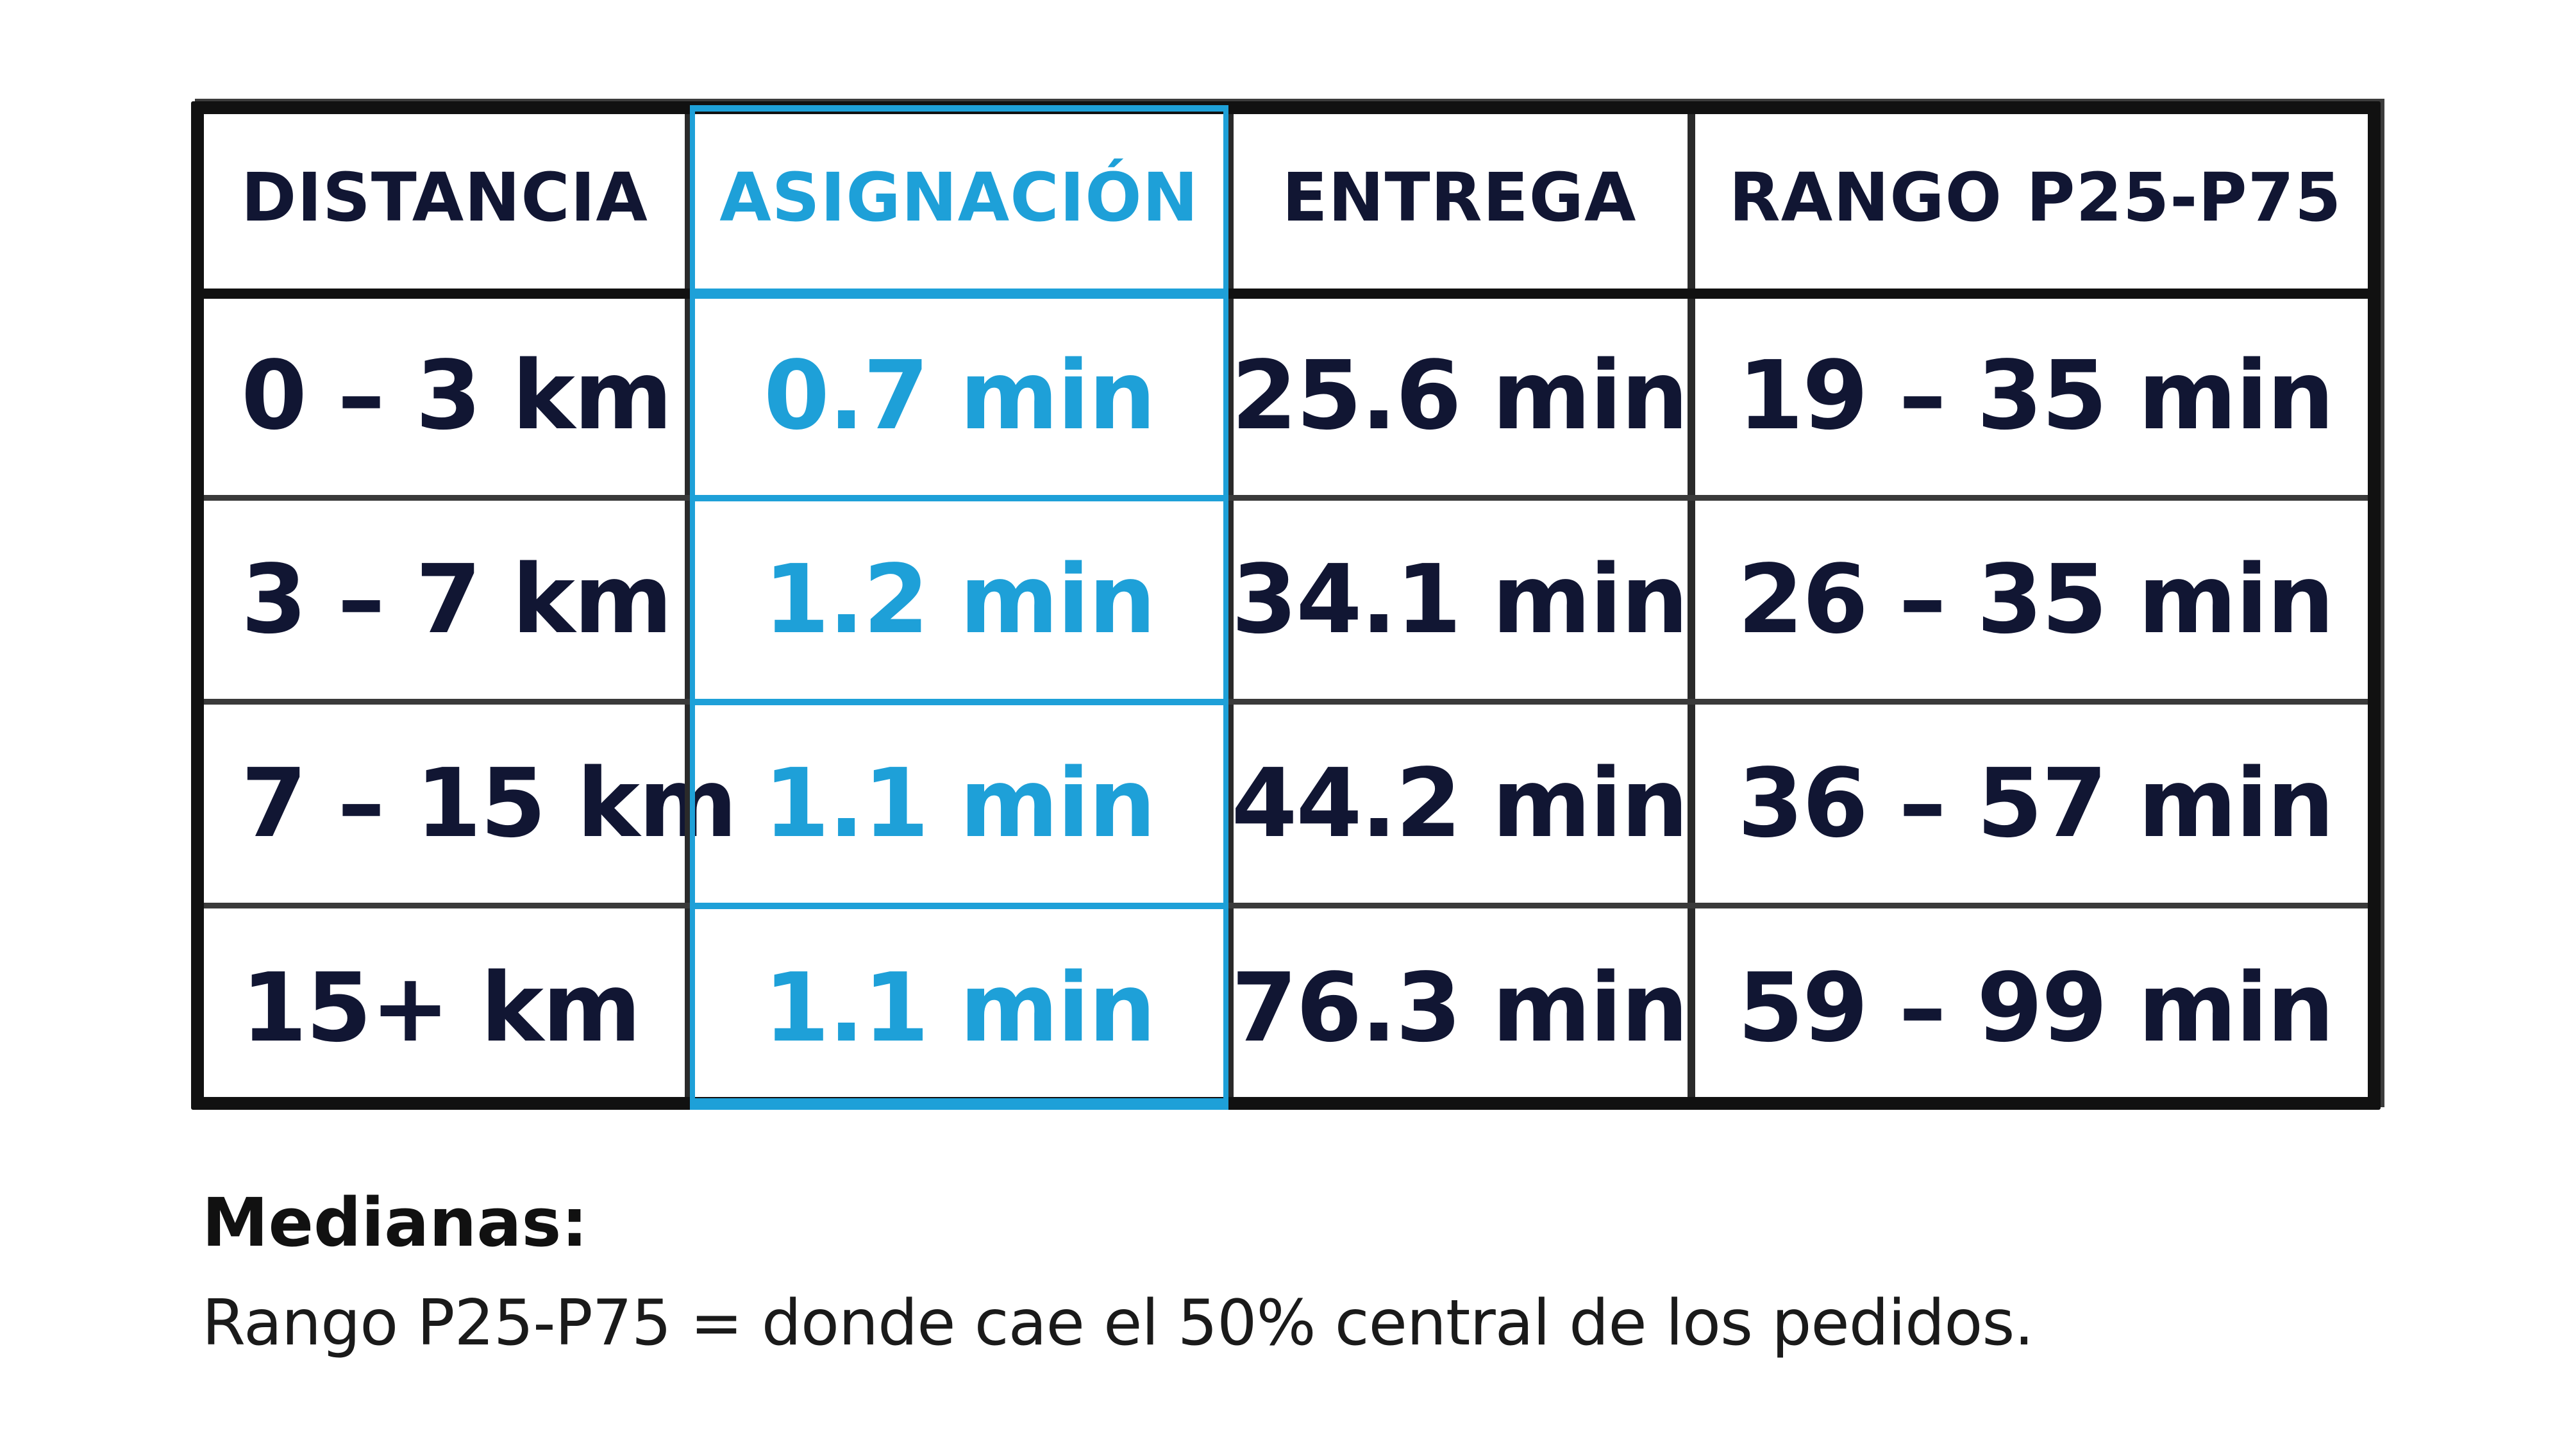  Describe the element at coordinates (959, 197) in the screenshot. I see `header-asignacion: ASIGNACIÓN` at that location.